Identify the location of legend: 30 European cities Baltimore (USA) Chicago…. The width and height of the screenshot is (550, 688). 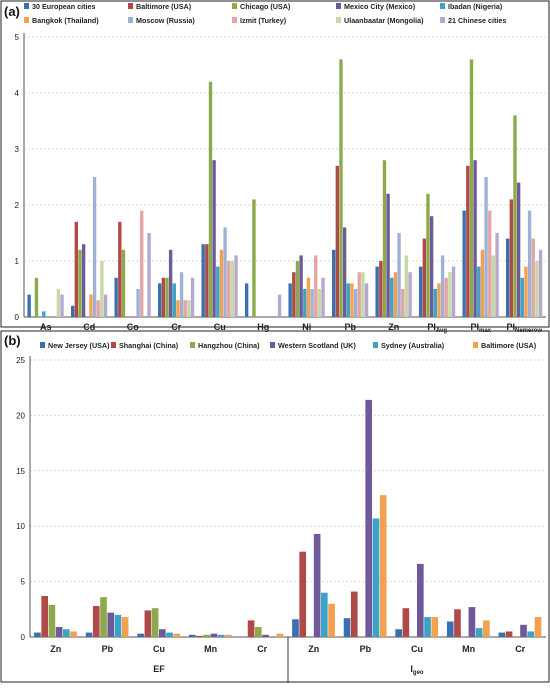
(265, 13).